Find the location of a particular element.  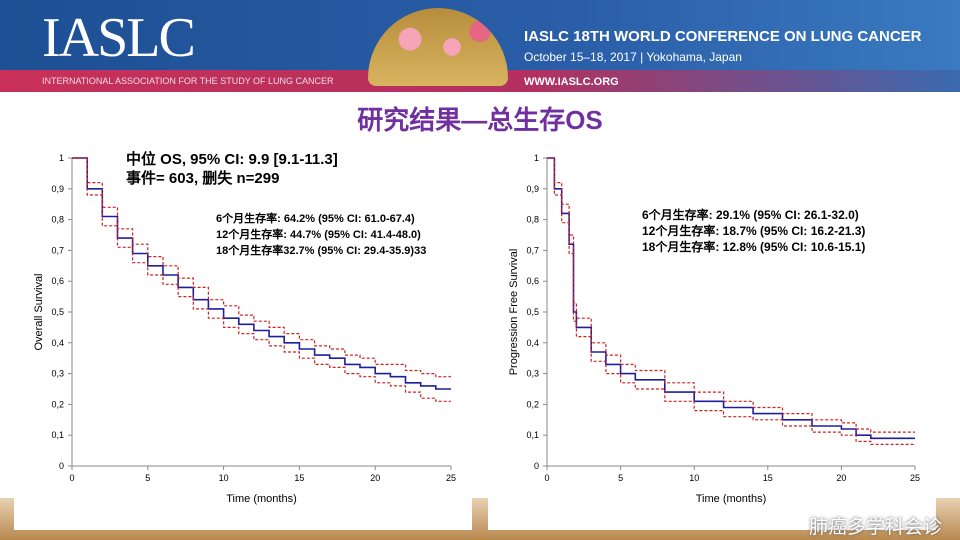

pfs-rate-12m: 12个月生存率: 18.7% (95% CI: 16.2-21.3) is located at coordinates (754, 231).